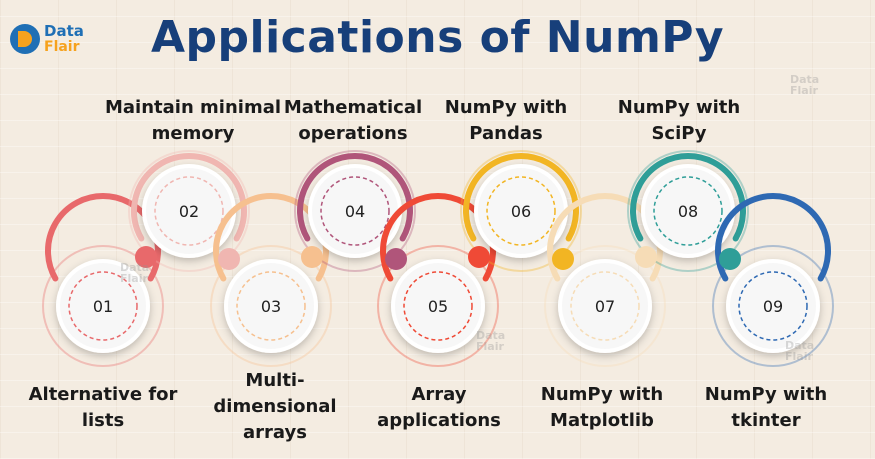 This screenshot has height=459, width=875. I want to click on step-label-07: NumPy with Matplotlib, so click(602, 407).